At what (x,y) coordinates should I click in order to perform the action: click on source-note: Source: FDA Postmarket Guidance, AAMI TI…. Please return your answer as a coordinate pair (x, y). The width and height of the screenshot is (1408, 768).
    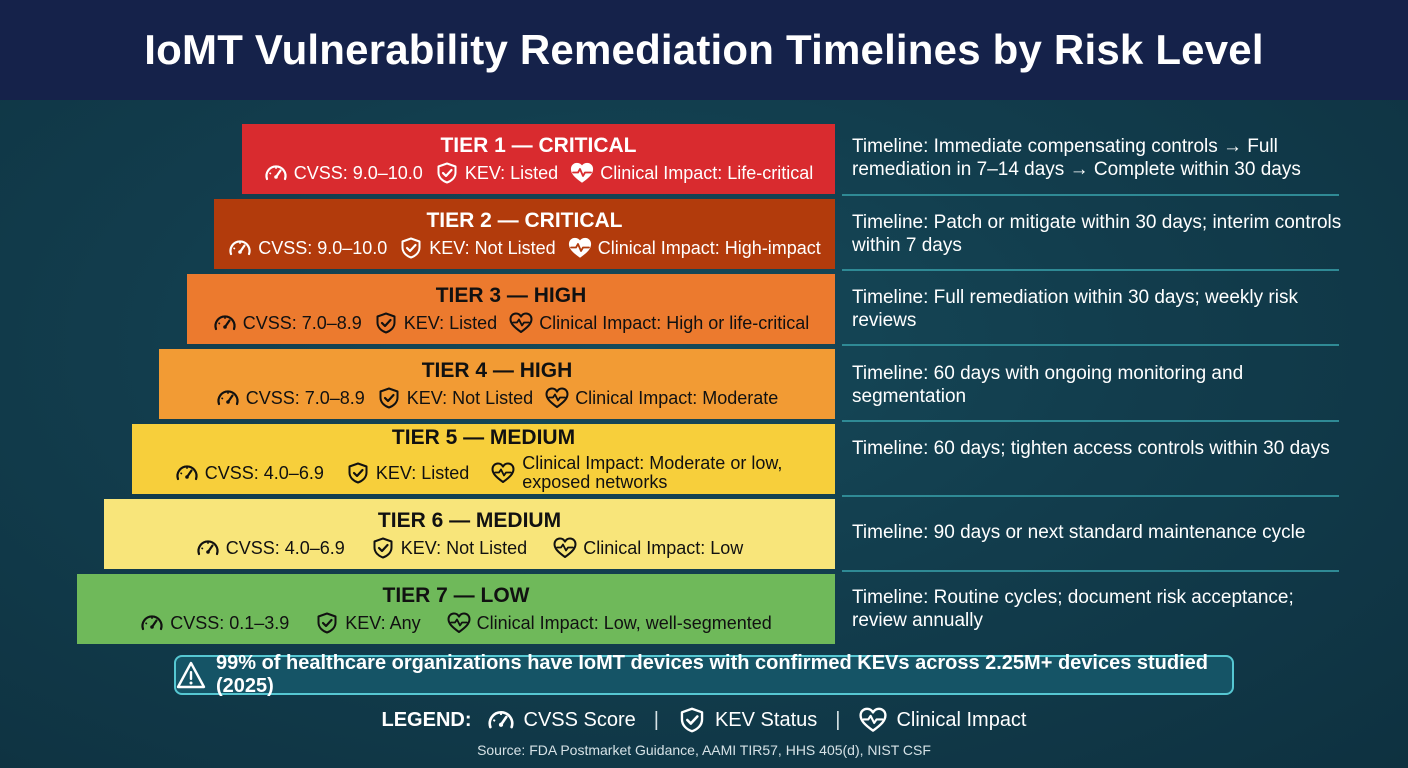
    Looking at the image, I should click on (704, 750).